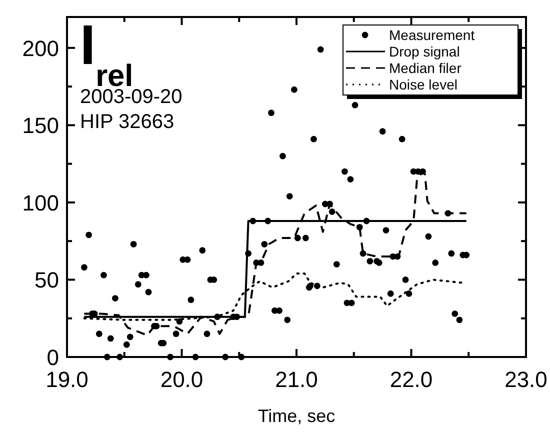 The image size is (550, 433). I want to click on legend-label: Measurement, so click(432, 35).